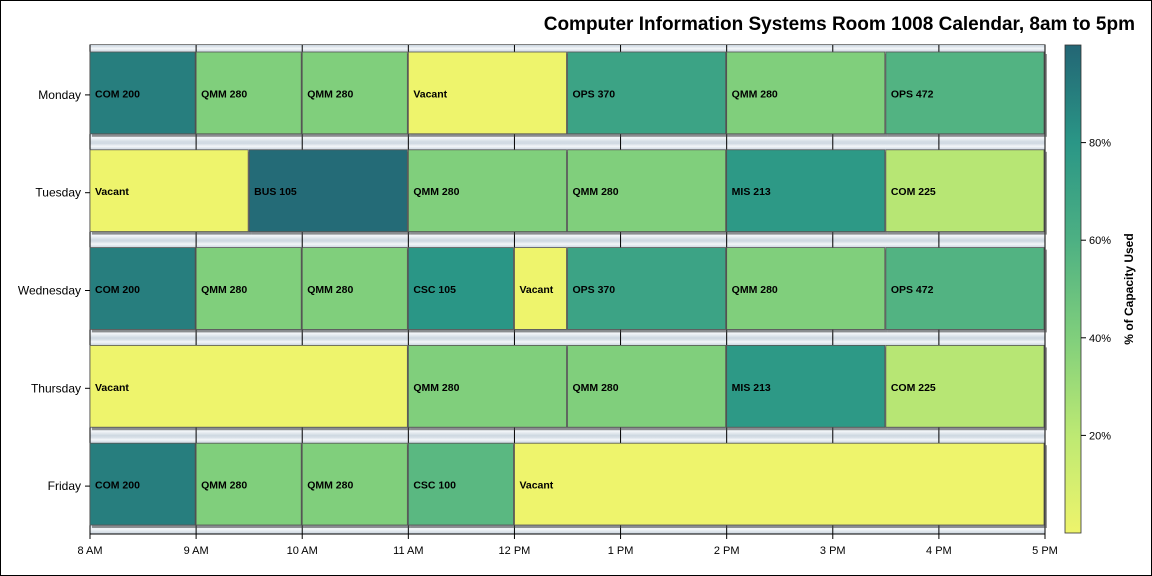  Describe the element at coordinates (434, 290) in the screenshot. I see `block-label: CSC 105` at that location.